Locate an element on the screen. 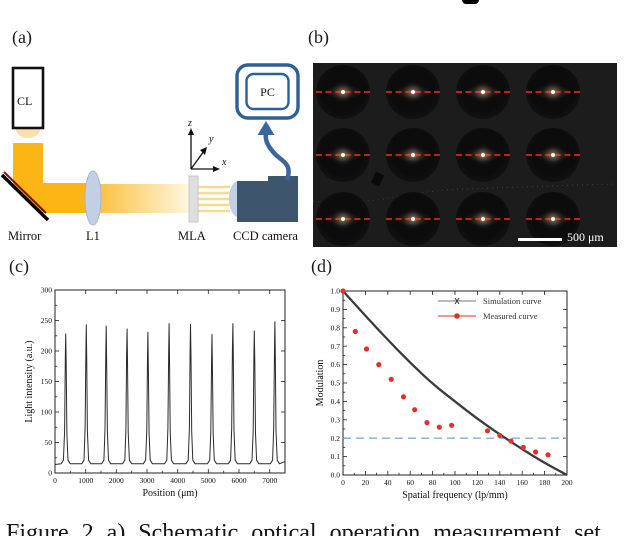 This screenshot has height=536, width=636. y-tick-label: 1.0 is located at coordinates (336, 291).